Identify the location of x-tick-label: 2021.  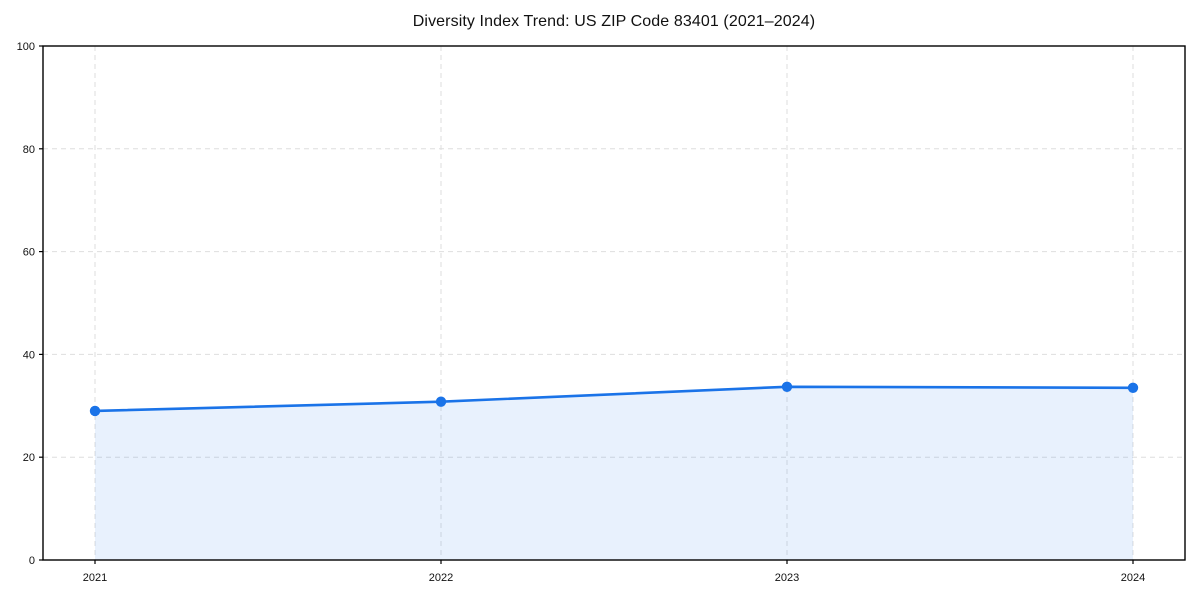
(95, 578).